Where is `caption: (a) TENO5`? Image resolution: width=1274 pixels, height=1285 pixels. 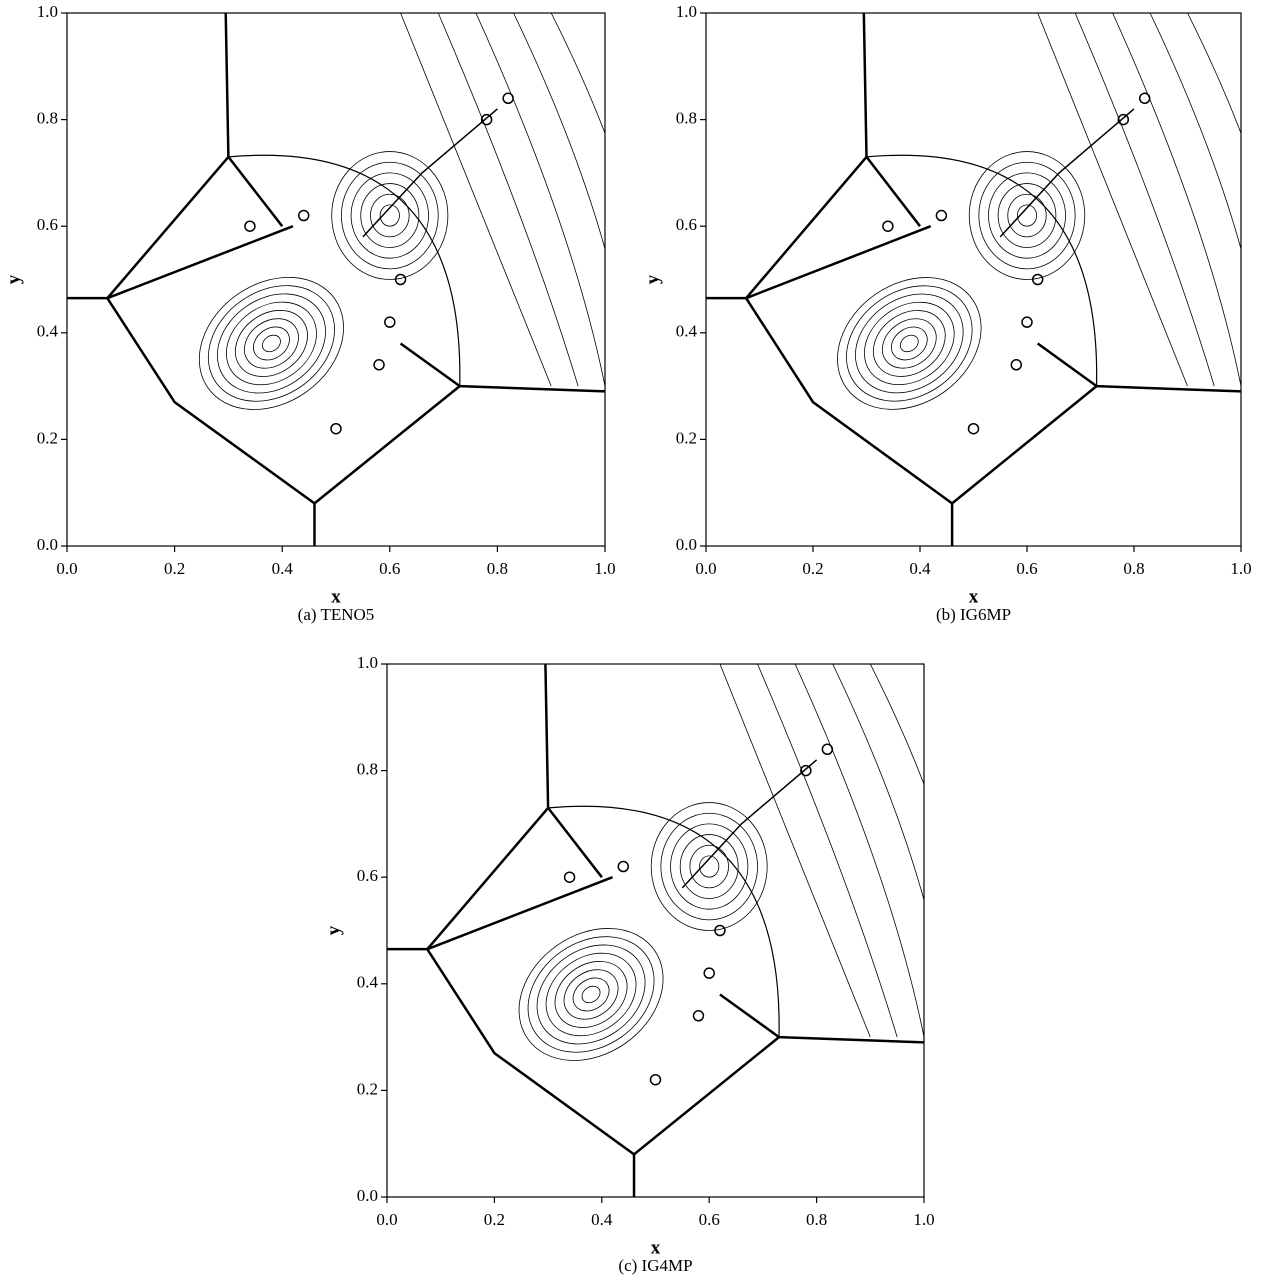
caption: (a) TENO5 is located at coordinates (336, 614).